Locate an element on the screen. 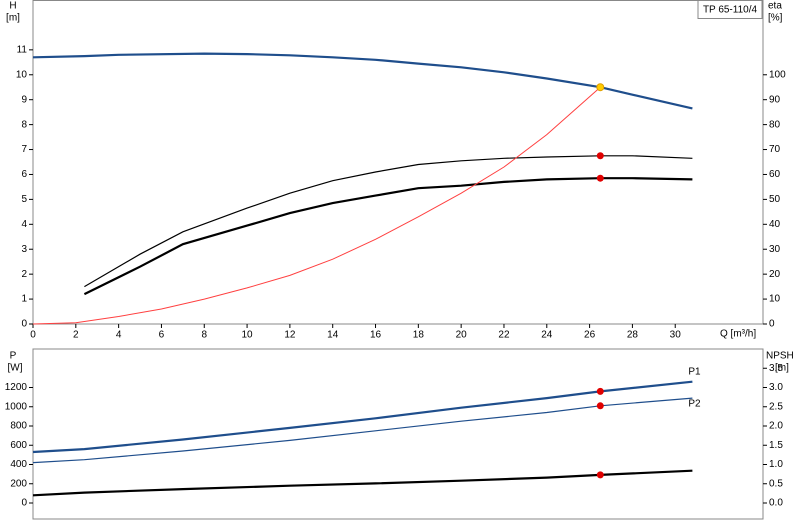 The height and width of the screenshot is (520, 800). y2-tick-label: 1.0 is located at coordinates (776, 464).